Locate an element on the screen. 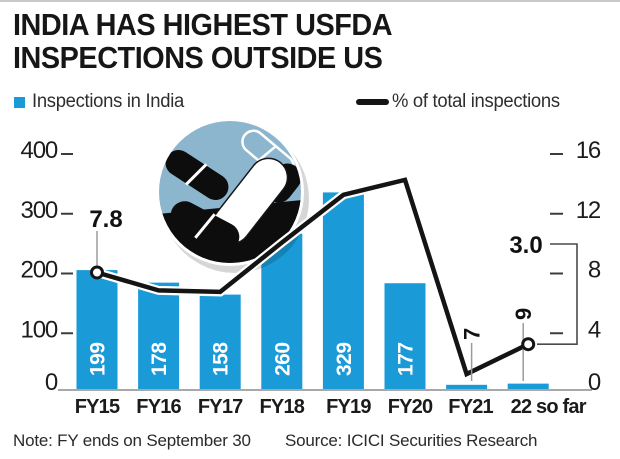  line-swatch-icon is located at coordinates (372, 102).